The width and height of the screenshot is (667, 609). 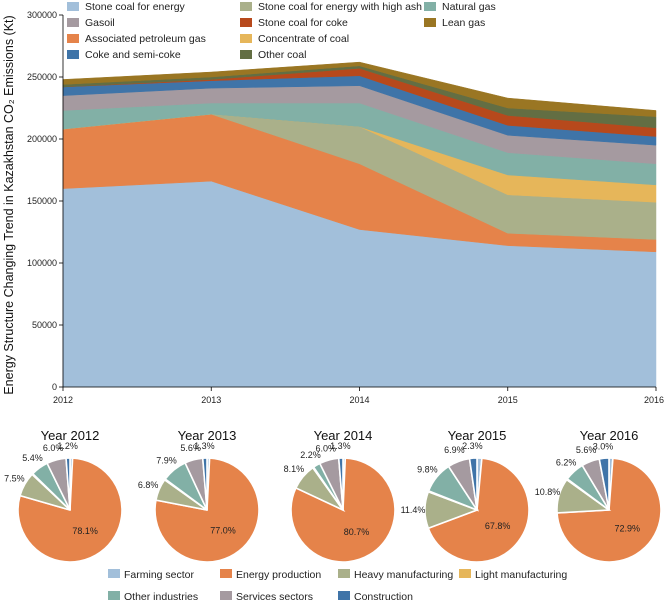 What do you see at coordinates (73, 54) in the screenshot?
I see `legend-swatch-coke-and-semi-coke` at bounding box center [73, 54].